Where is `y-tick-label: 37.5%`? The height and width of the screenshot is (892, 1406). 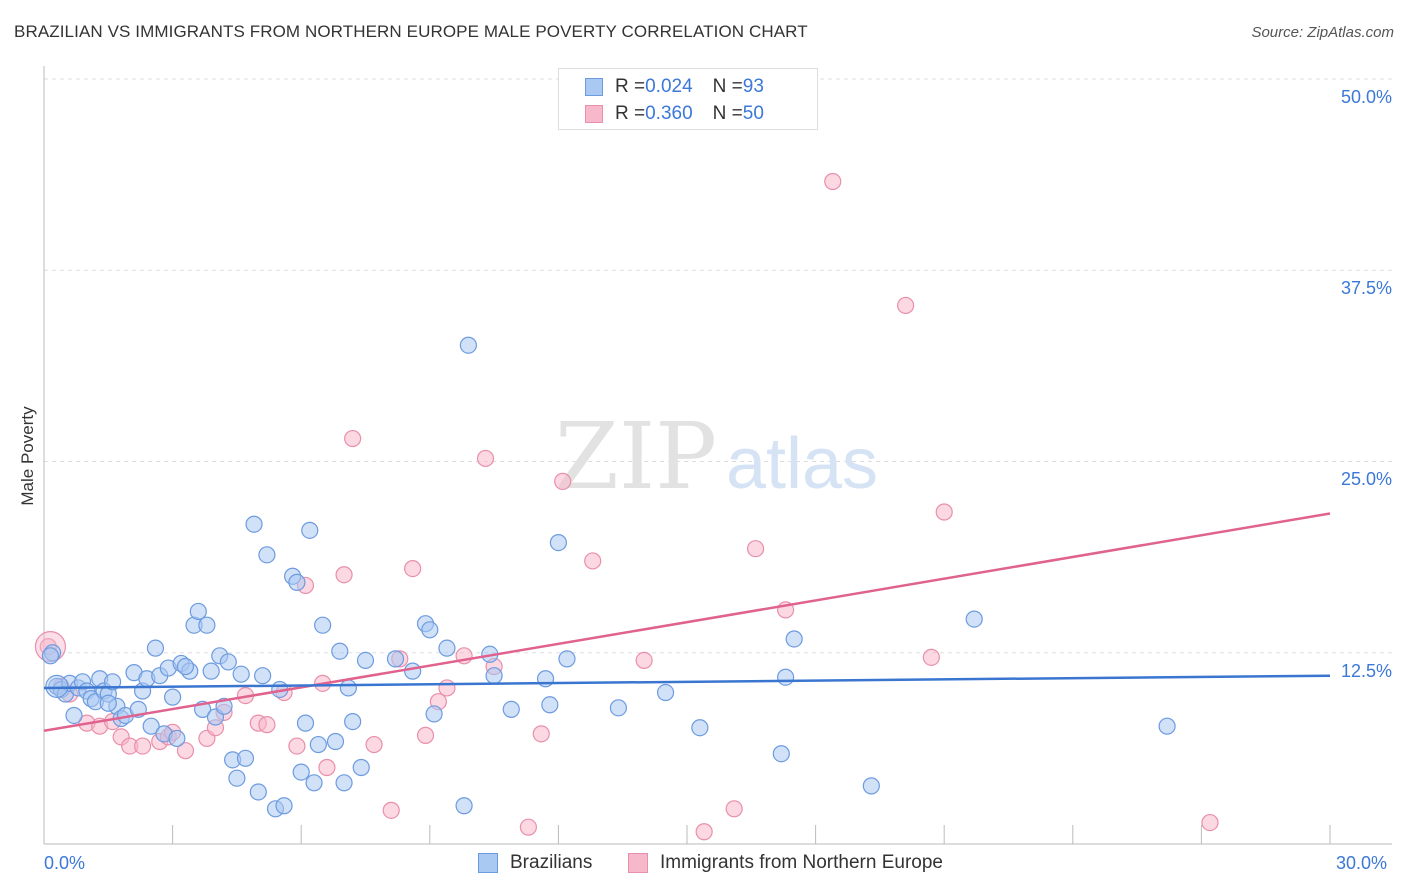
y-tick-label: 37.5% is located at coordinates (1366, 288).